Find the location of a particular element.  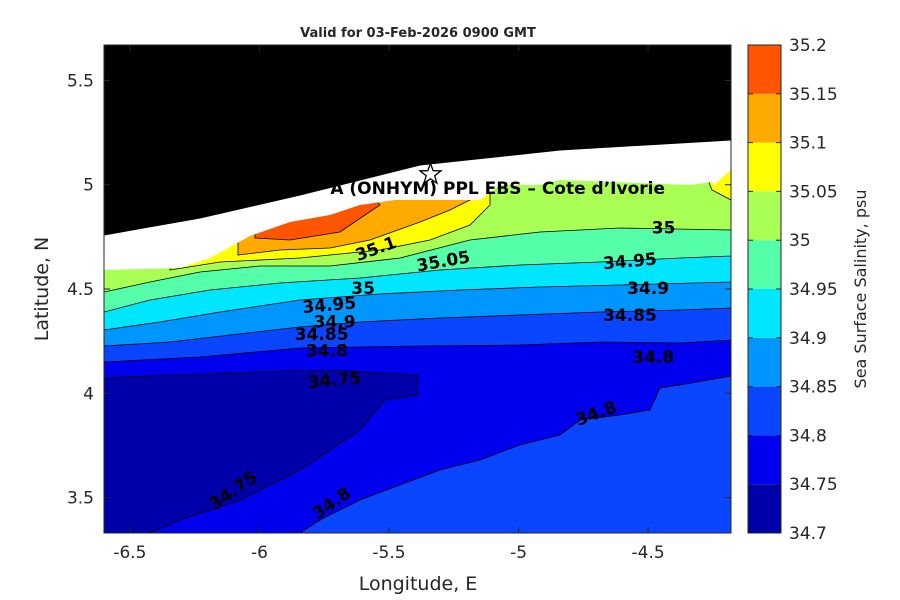

y-tick-label: 3.5 is located at coordinates (80, 499).